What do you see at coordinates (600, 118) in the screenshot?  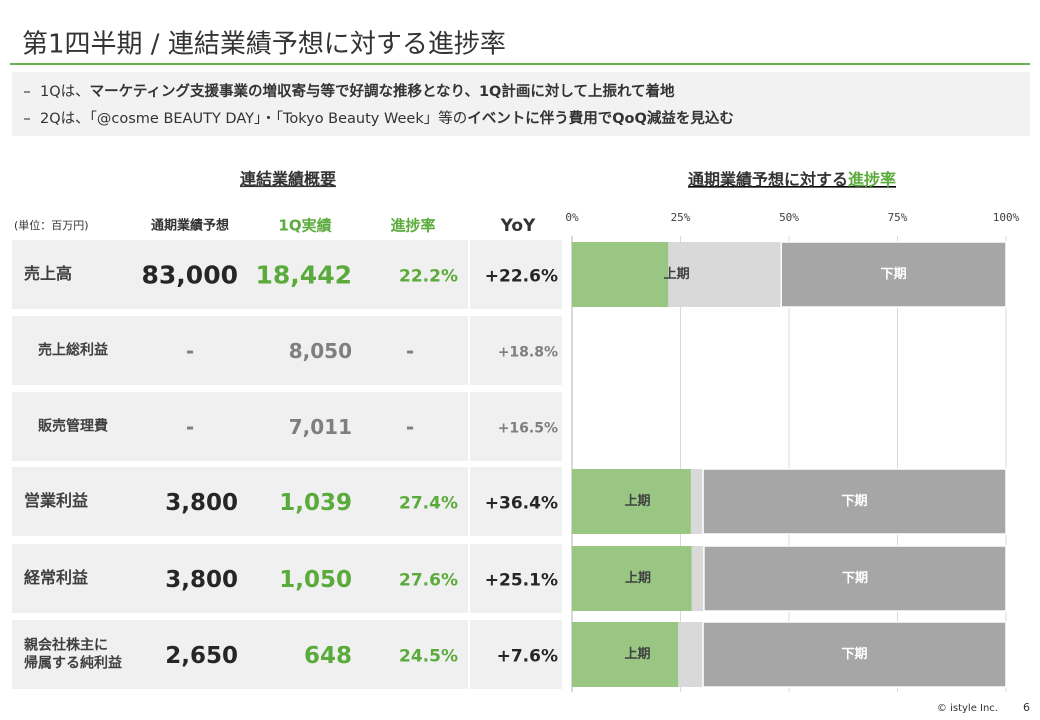 I see `bullet-part: イベントに伴う費用でQoQ減益を見込む` at bounding box center [600, 118].